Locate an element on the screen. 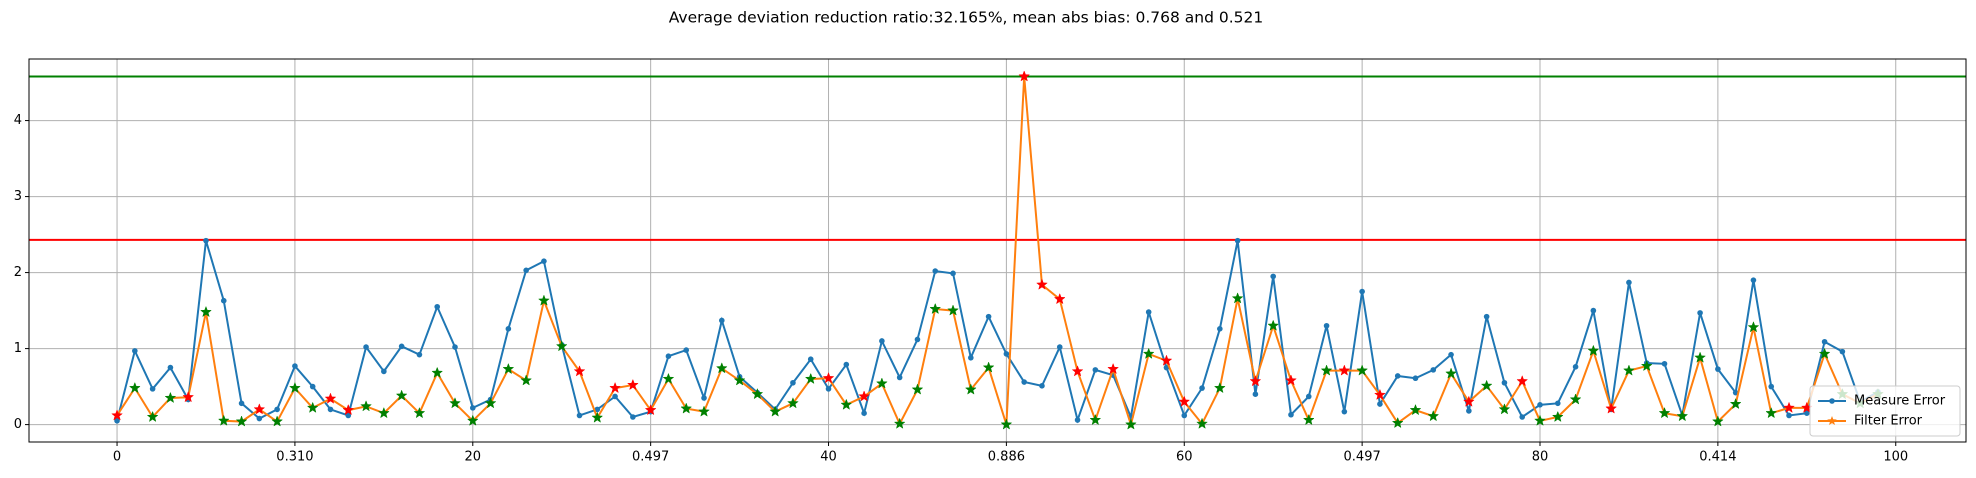 This screenshot has width=1976, height=478. legend: Measure Error Filter Error is located at coordinates (1885, 411).